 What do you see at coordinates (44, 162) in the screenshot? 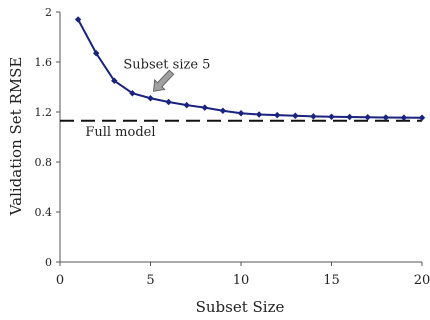
I see `y-tick-label: 0.8` at bounding box center [44, 162].